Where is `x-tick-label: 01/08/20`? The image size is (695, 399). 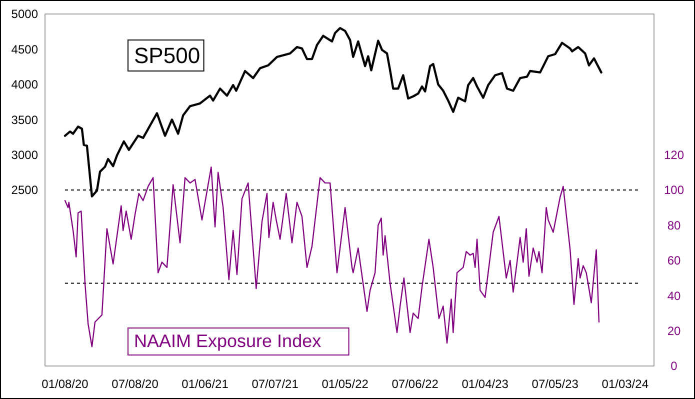 x-tick-label: 01/08/20 is located at coordinates (65, 384).